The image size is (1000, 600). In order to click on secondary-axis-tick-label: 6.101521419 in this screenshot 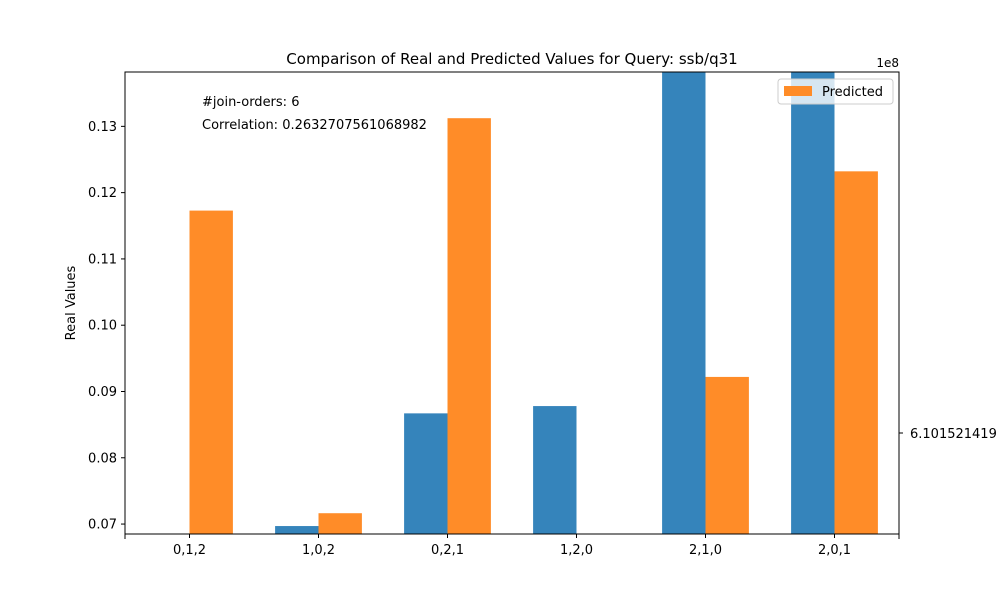, I will do `click(953, 434)`.